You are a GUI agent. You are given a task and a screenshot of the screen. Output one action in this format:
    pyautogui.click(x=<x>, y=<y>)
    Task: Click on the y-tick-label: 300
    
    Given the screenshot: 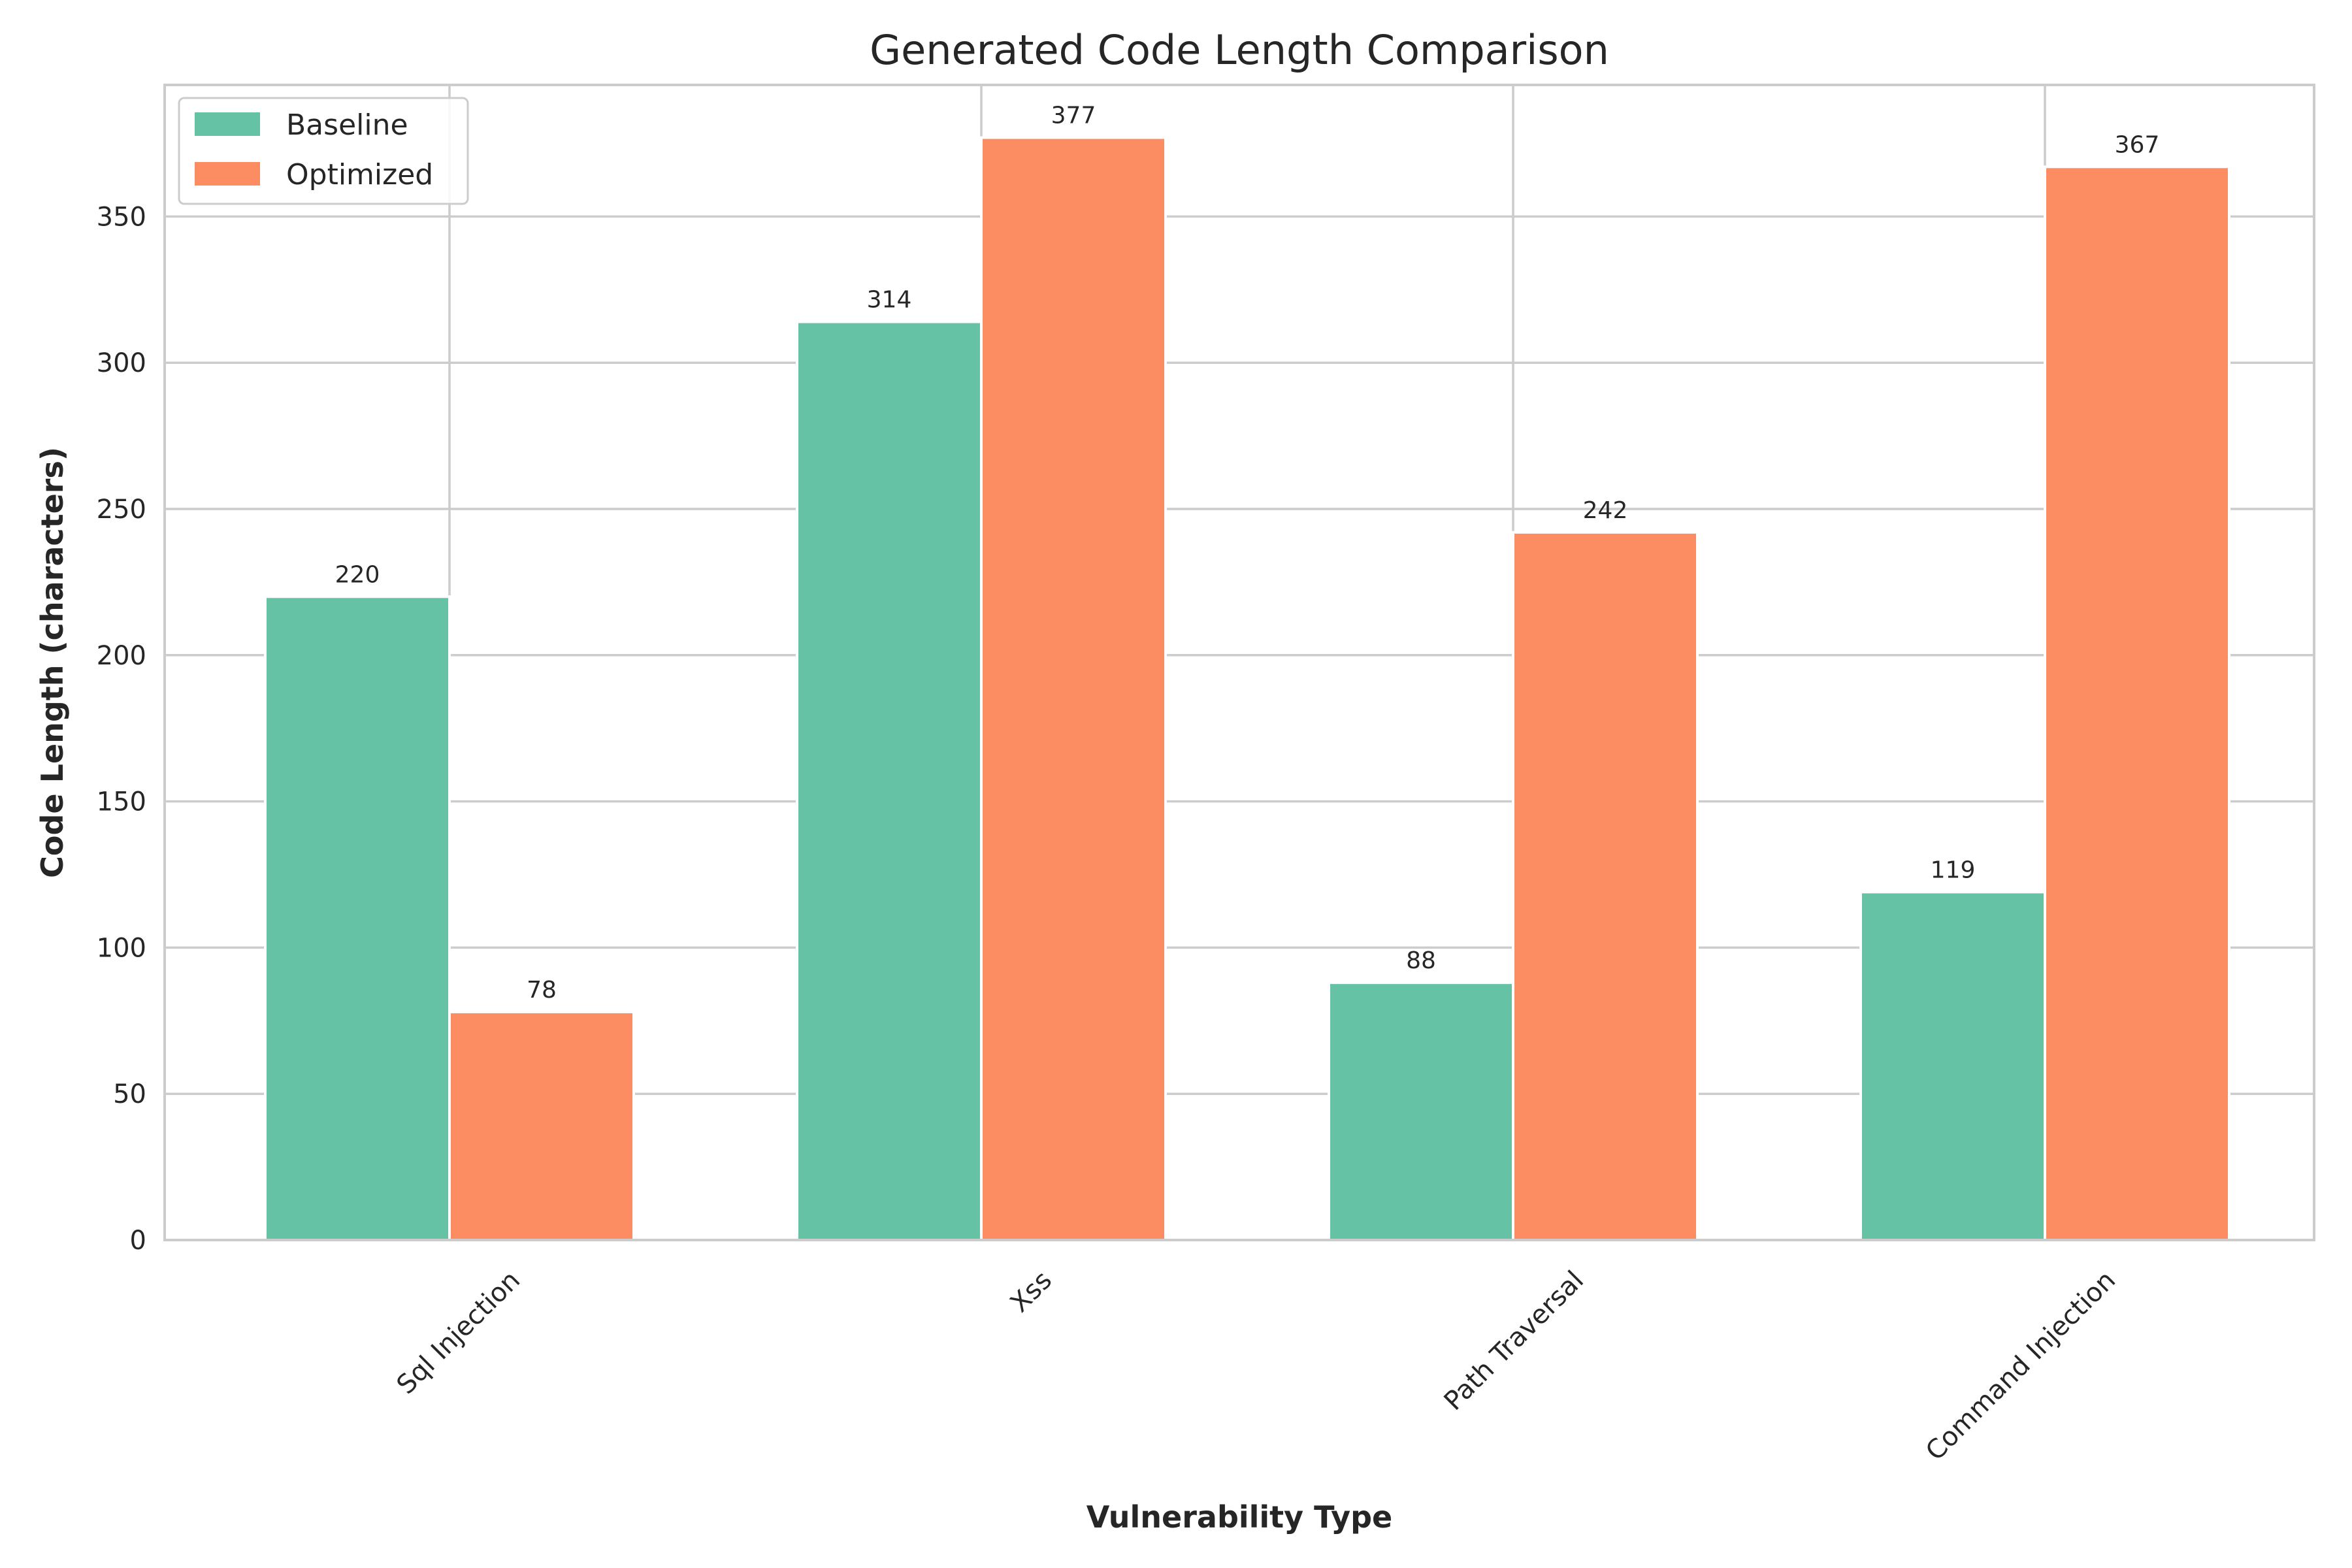 What is the action you would take?
    pyautogui.click(x=121, y=363)
    